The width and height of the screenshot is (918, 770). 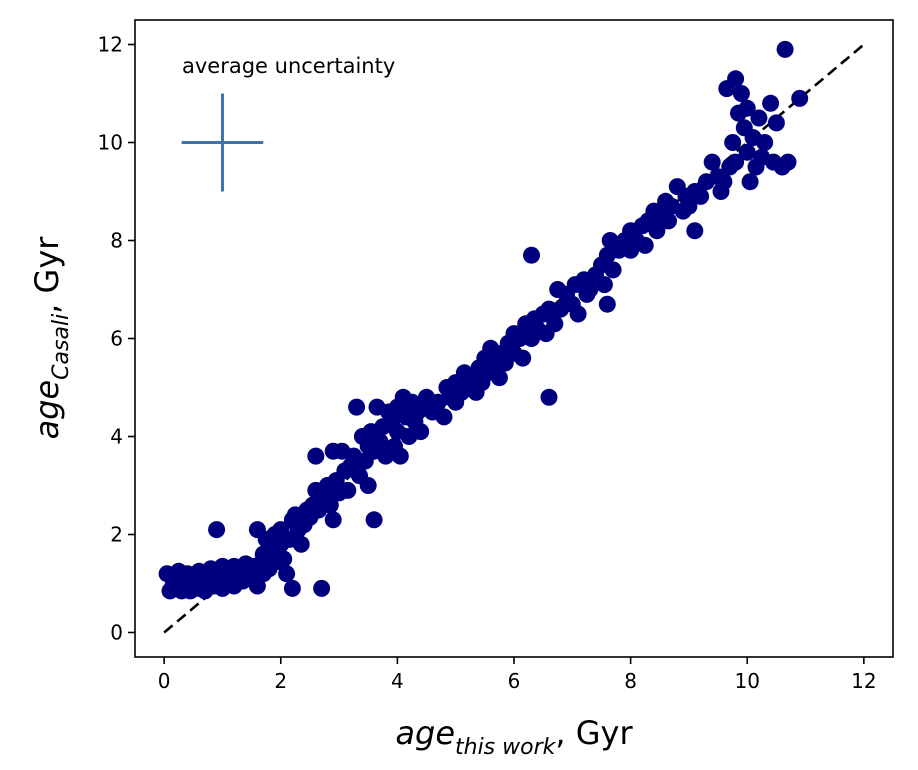 What do you see at coordinates (425, 733) in the screenshot?
I see `x-axis-label-main: age` at bounding box center [425, 733].